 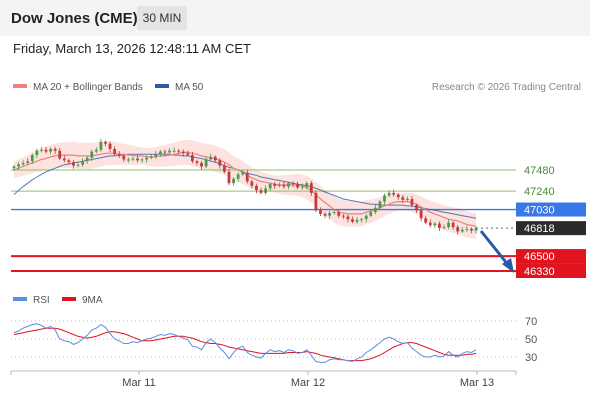 I want to click on rsi-panel: 70 50 30, so click(x=274, y=340).